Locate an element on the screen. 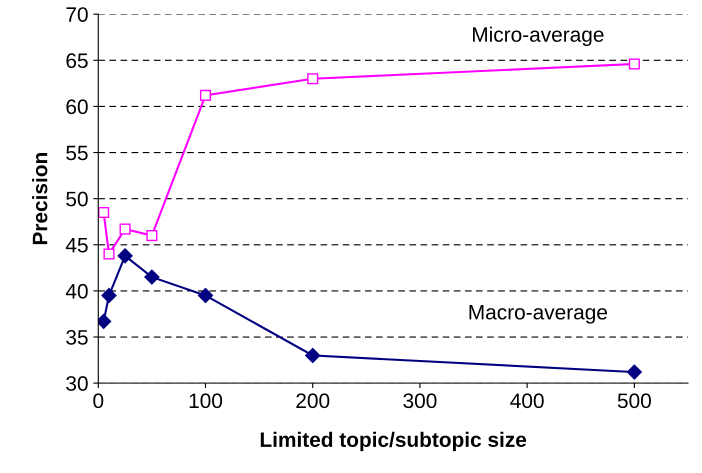 This screenshot has height=473, width=702. x-tick-label: 100 is located at coordinates (206, 400).